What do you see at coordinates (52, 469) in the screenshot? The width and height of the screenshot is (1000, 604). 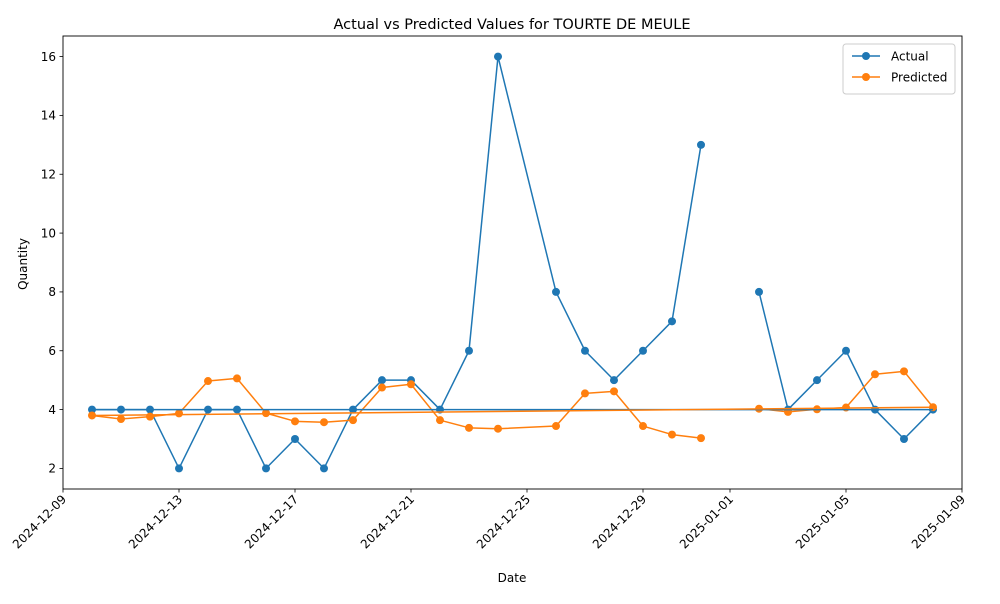 I see `y-tick-label: 2` at bounding box center [52, 469].